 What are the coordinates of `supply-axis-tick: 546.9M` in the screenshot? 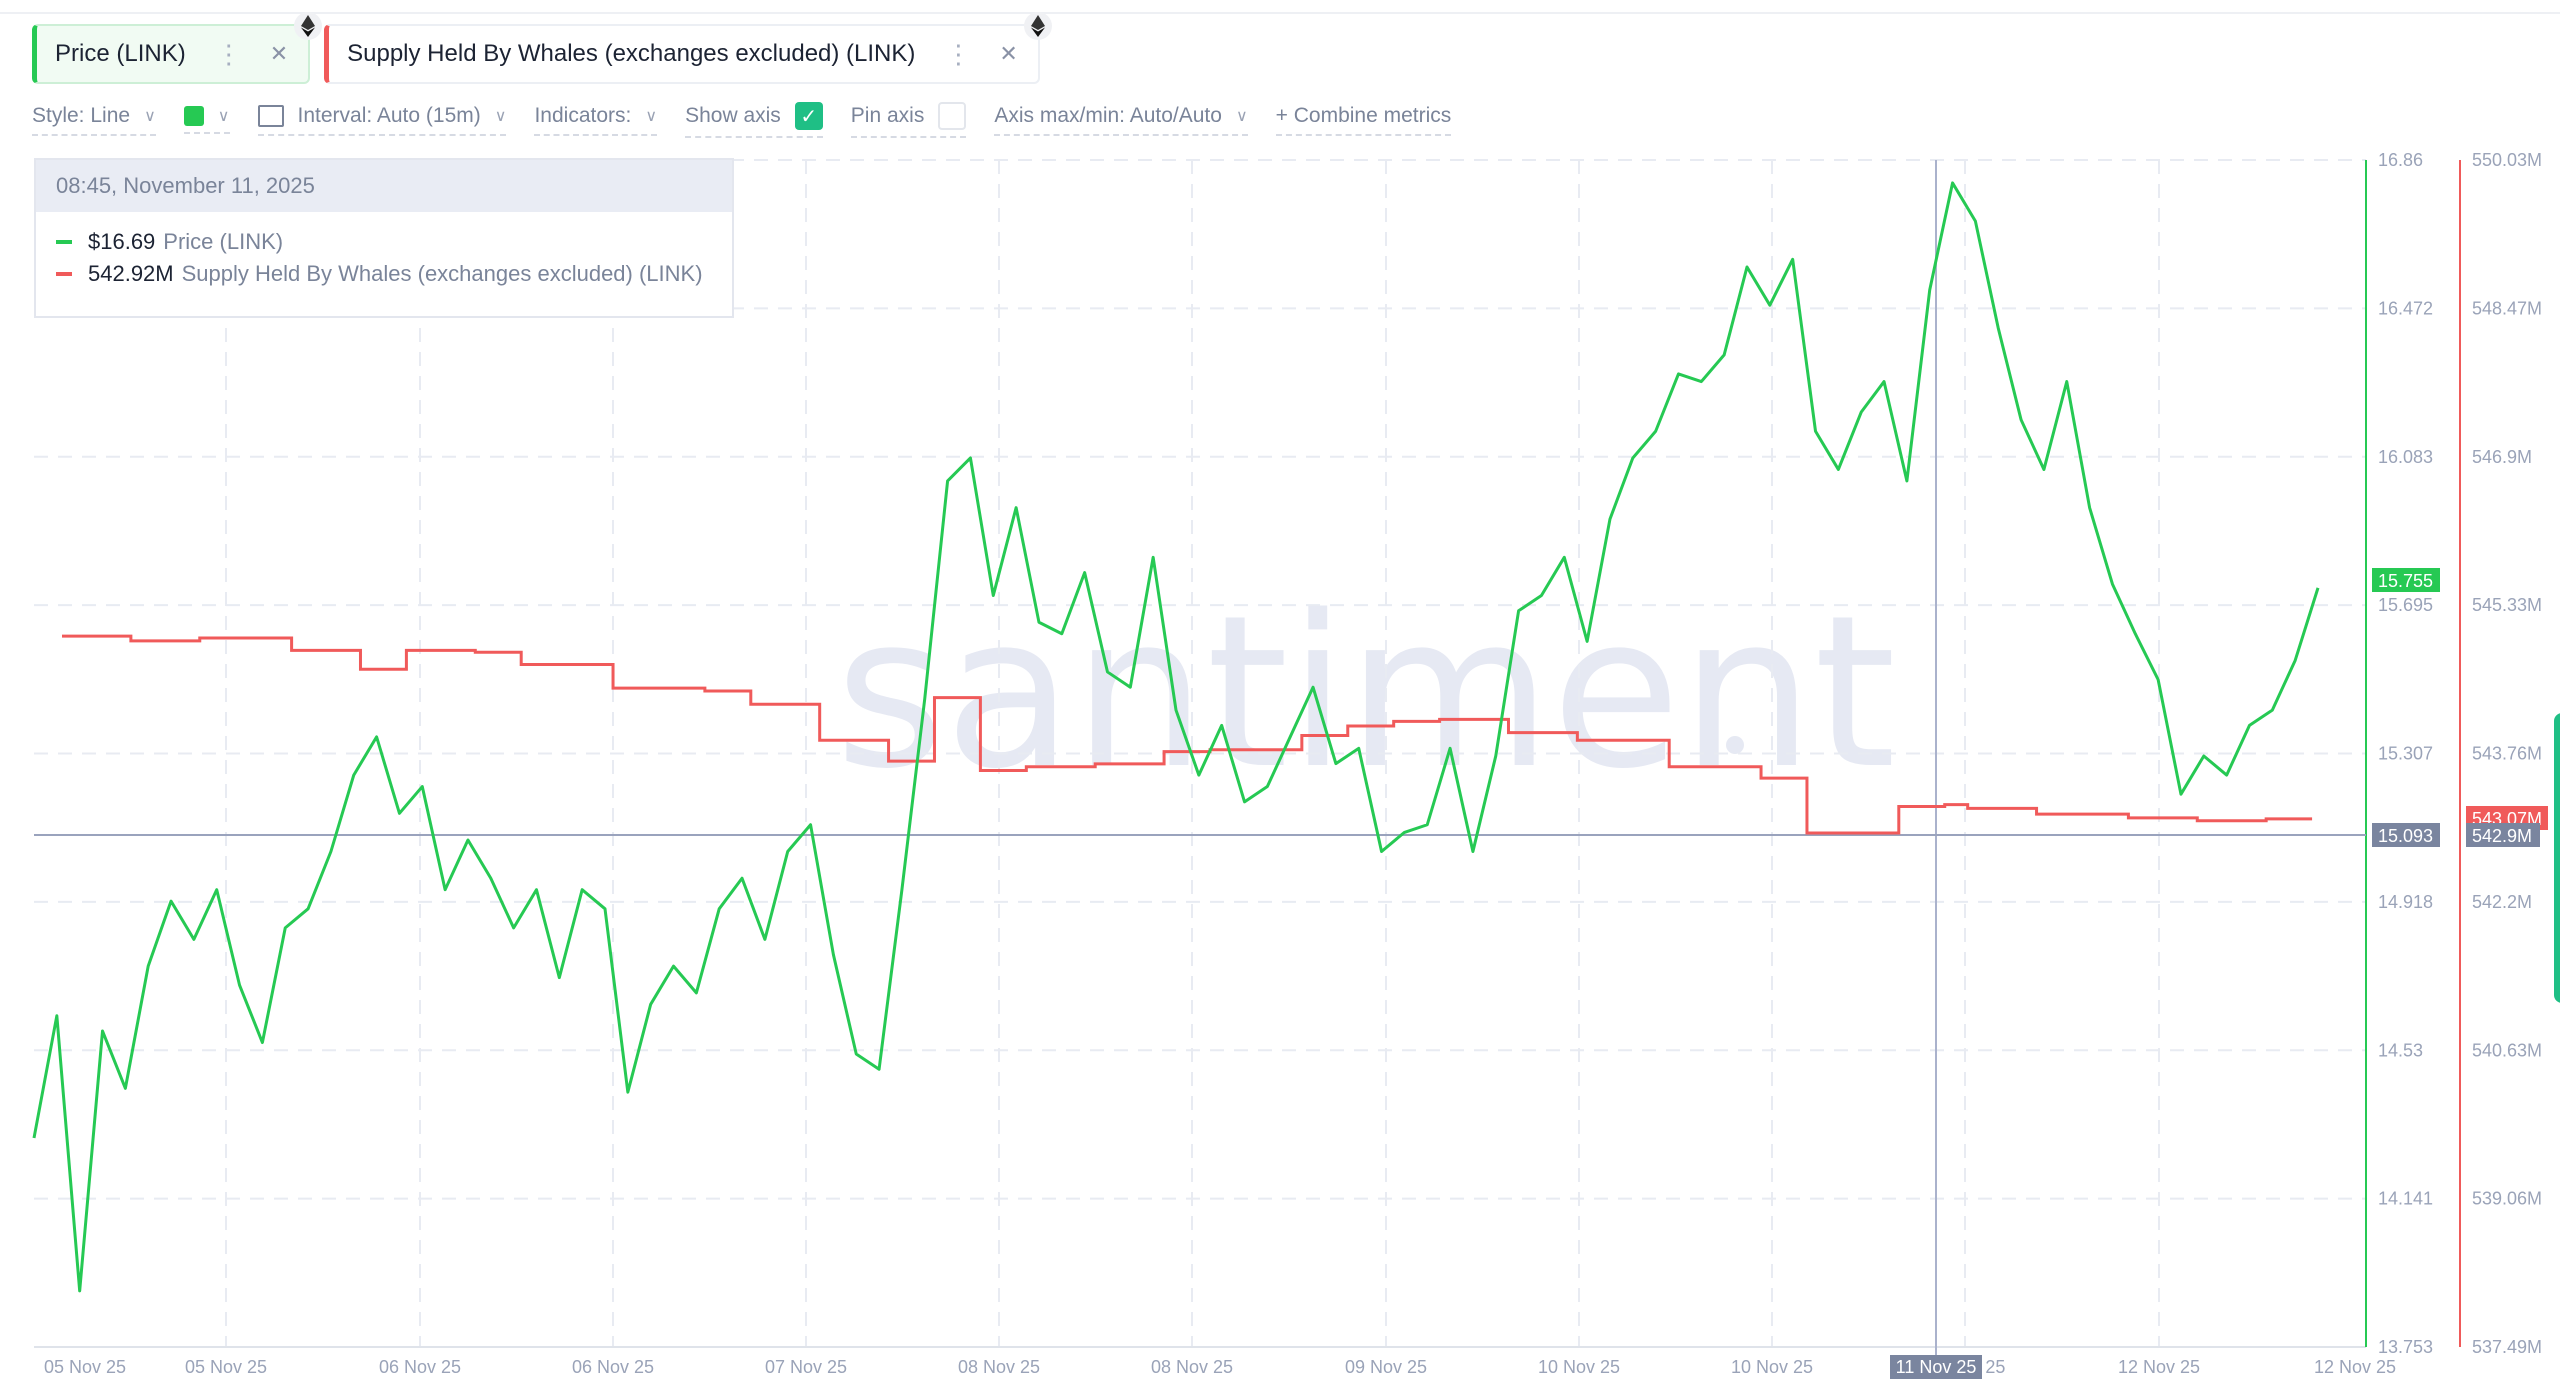 It's located at (2502, 457).